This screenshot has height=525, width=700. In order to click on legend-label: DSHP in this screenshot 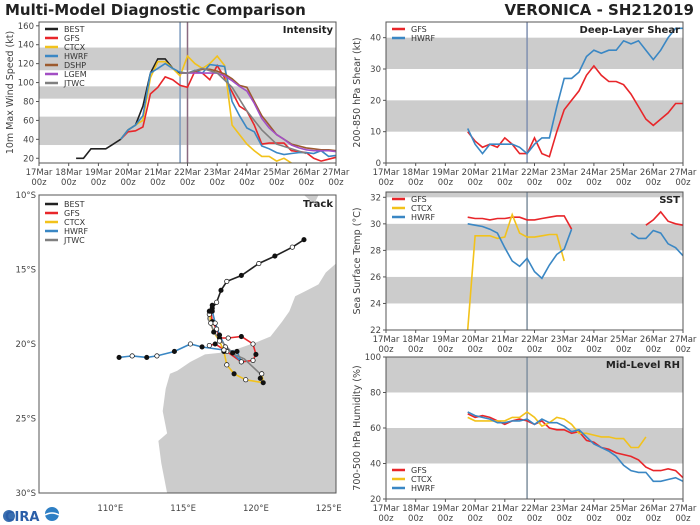, I will do `click(75, 65)`.